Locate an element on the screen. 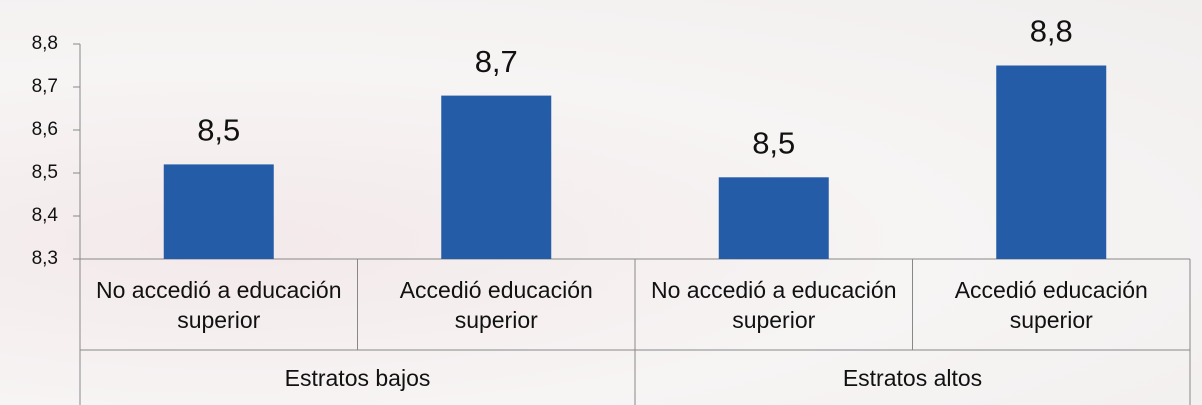  y-tick-label: 8,3 is located at coordinates (45, 258).